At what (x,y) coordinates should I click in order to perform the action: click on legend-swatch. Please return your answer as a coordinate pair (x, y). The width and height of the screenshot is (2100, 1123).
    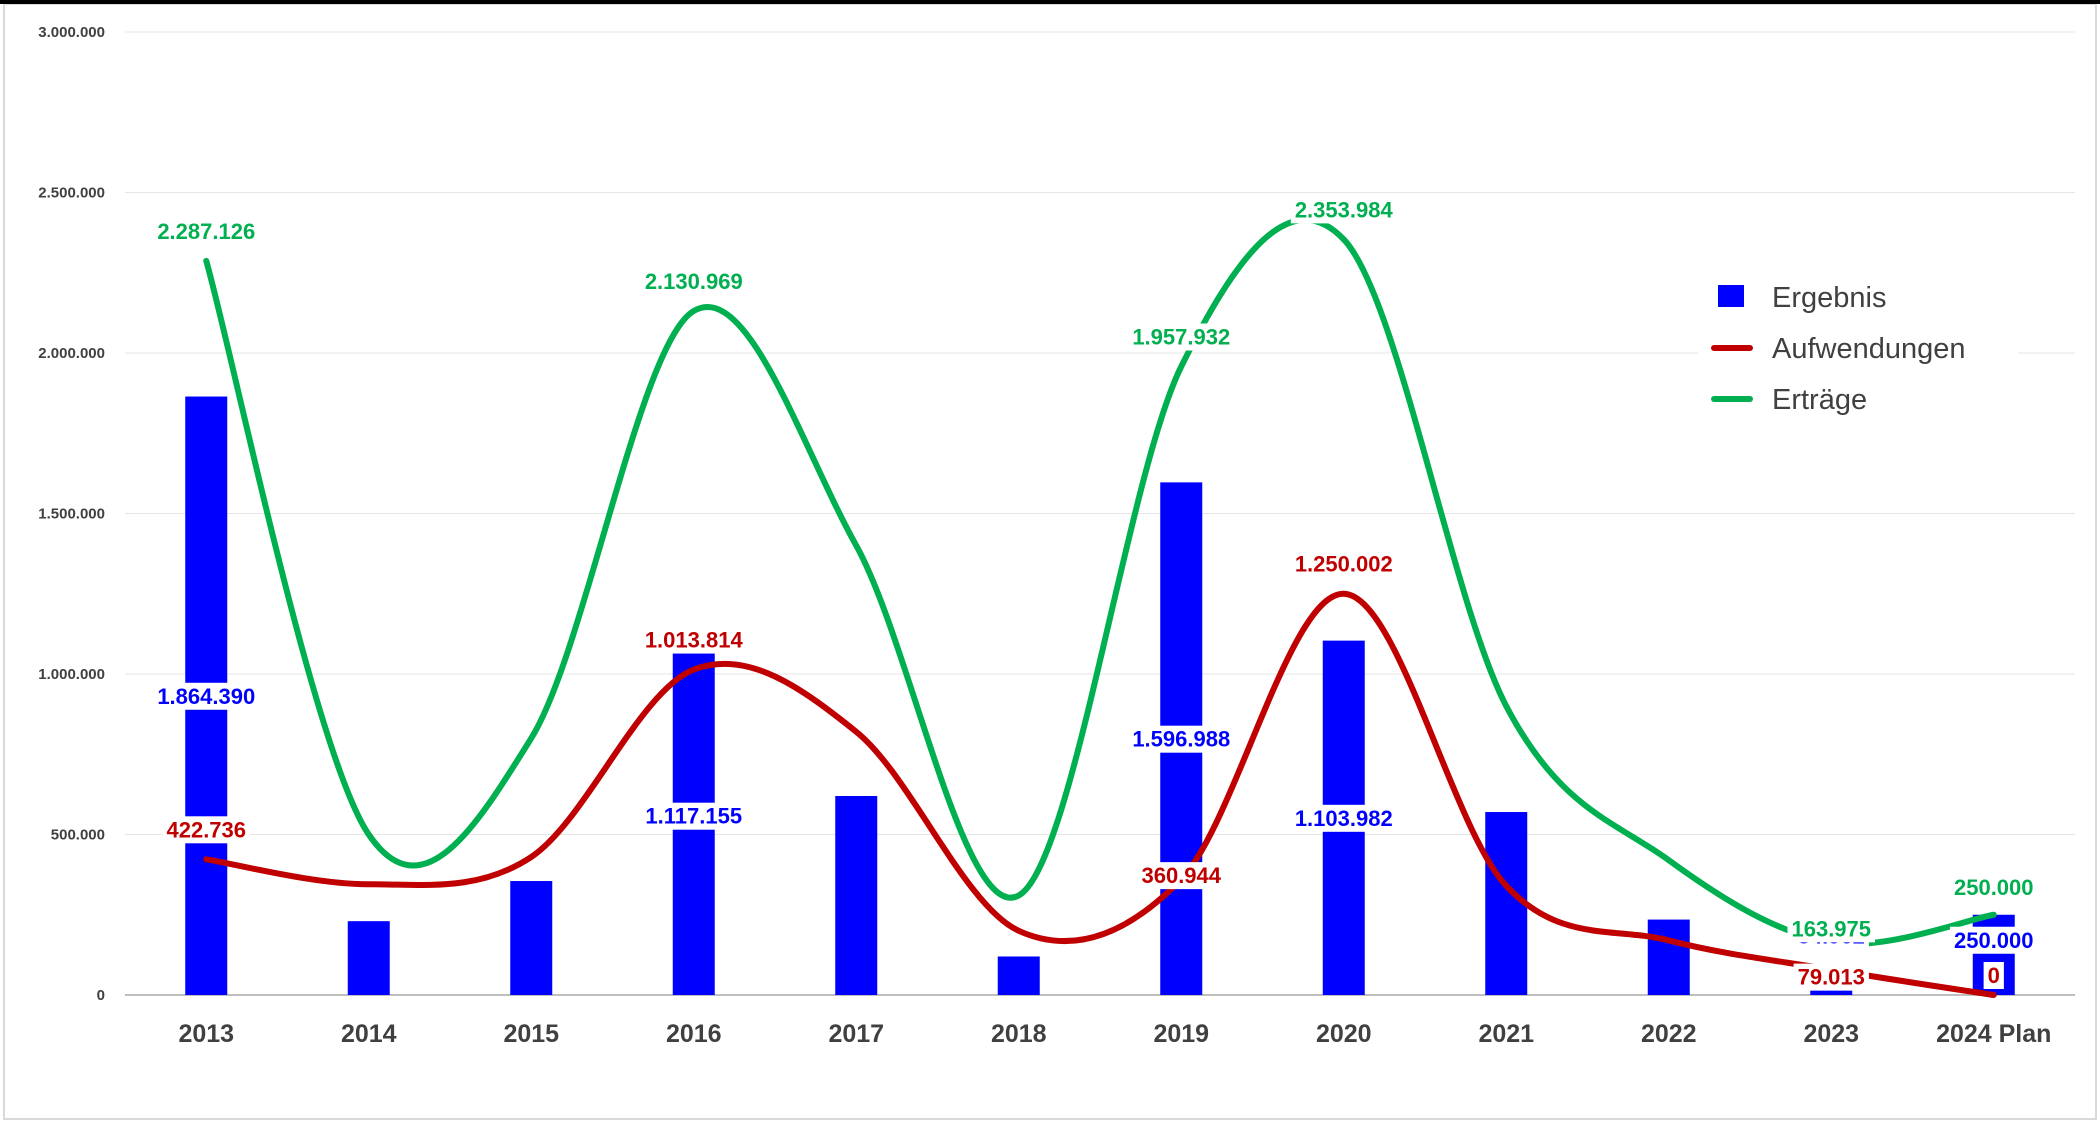
    Looking at the image, I should click on (1731, 296).